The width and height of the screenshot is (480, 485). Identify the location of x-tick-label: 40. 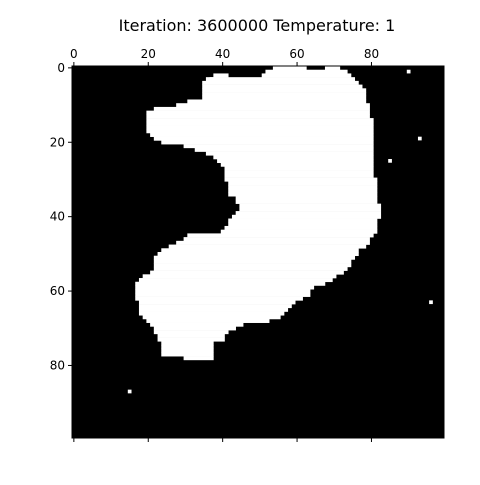
(222, 54).